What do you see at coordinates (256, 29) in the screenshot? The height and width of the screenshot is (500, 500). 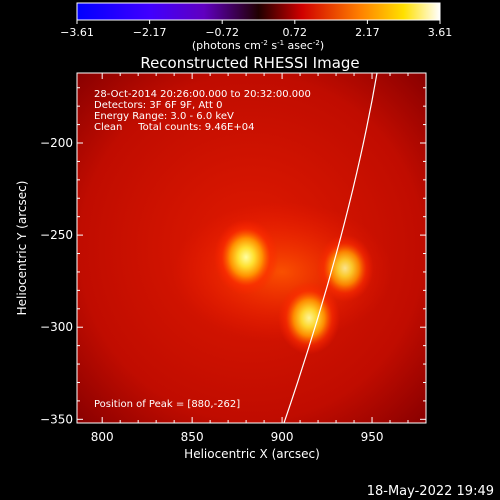 I see `colorbar-ticks: −3.61 −2.17 −0.72 0.72 2.17 3.61` at bounding box center [256, 29].